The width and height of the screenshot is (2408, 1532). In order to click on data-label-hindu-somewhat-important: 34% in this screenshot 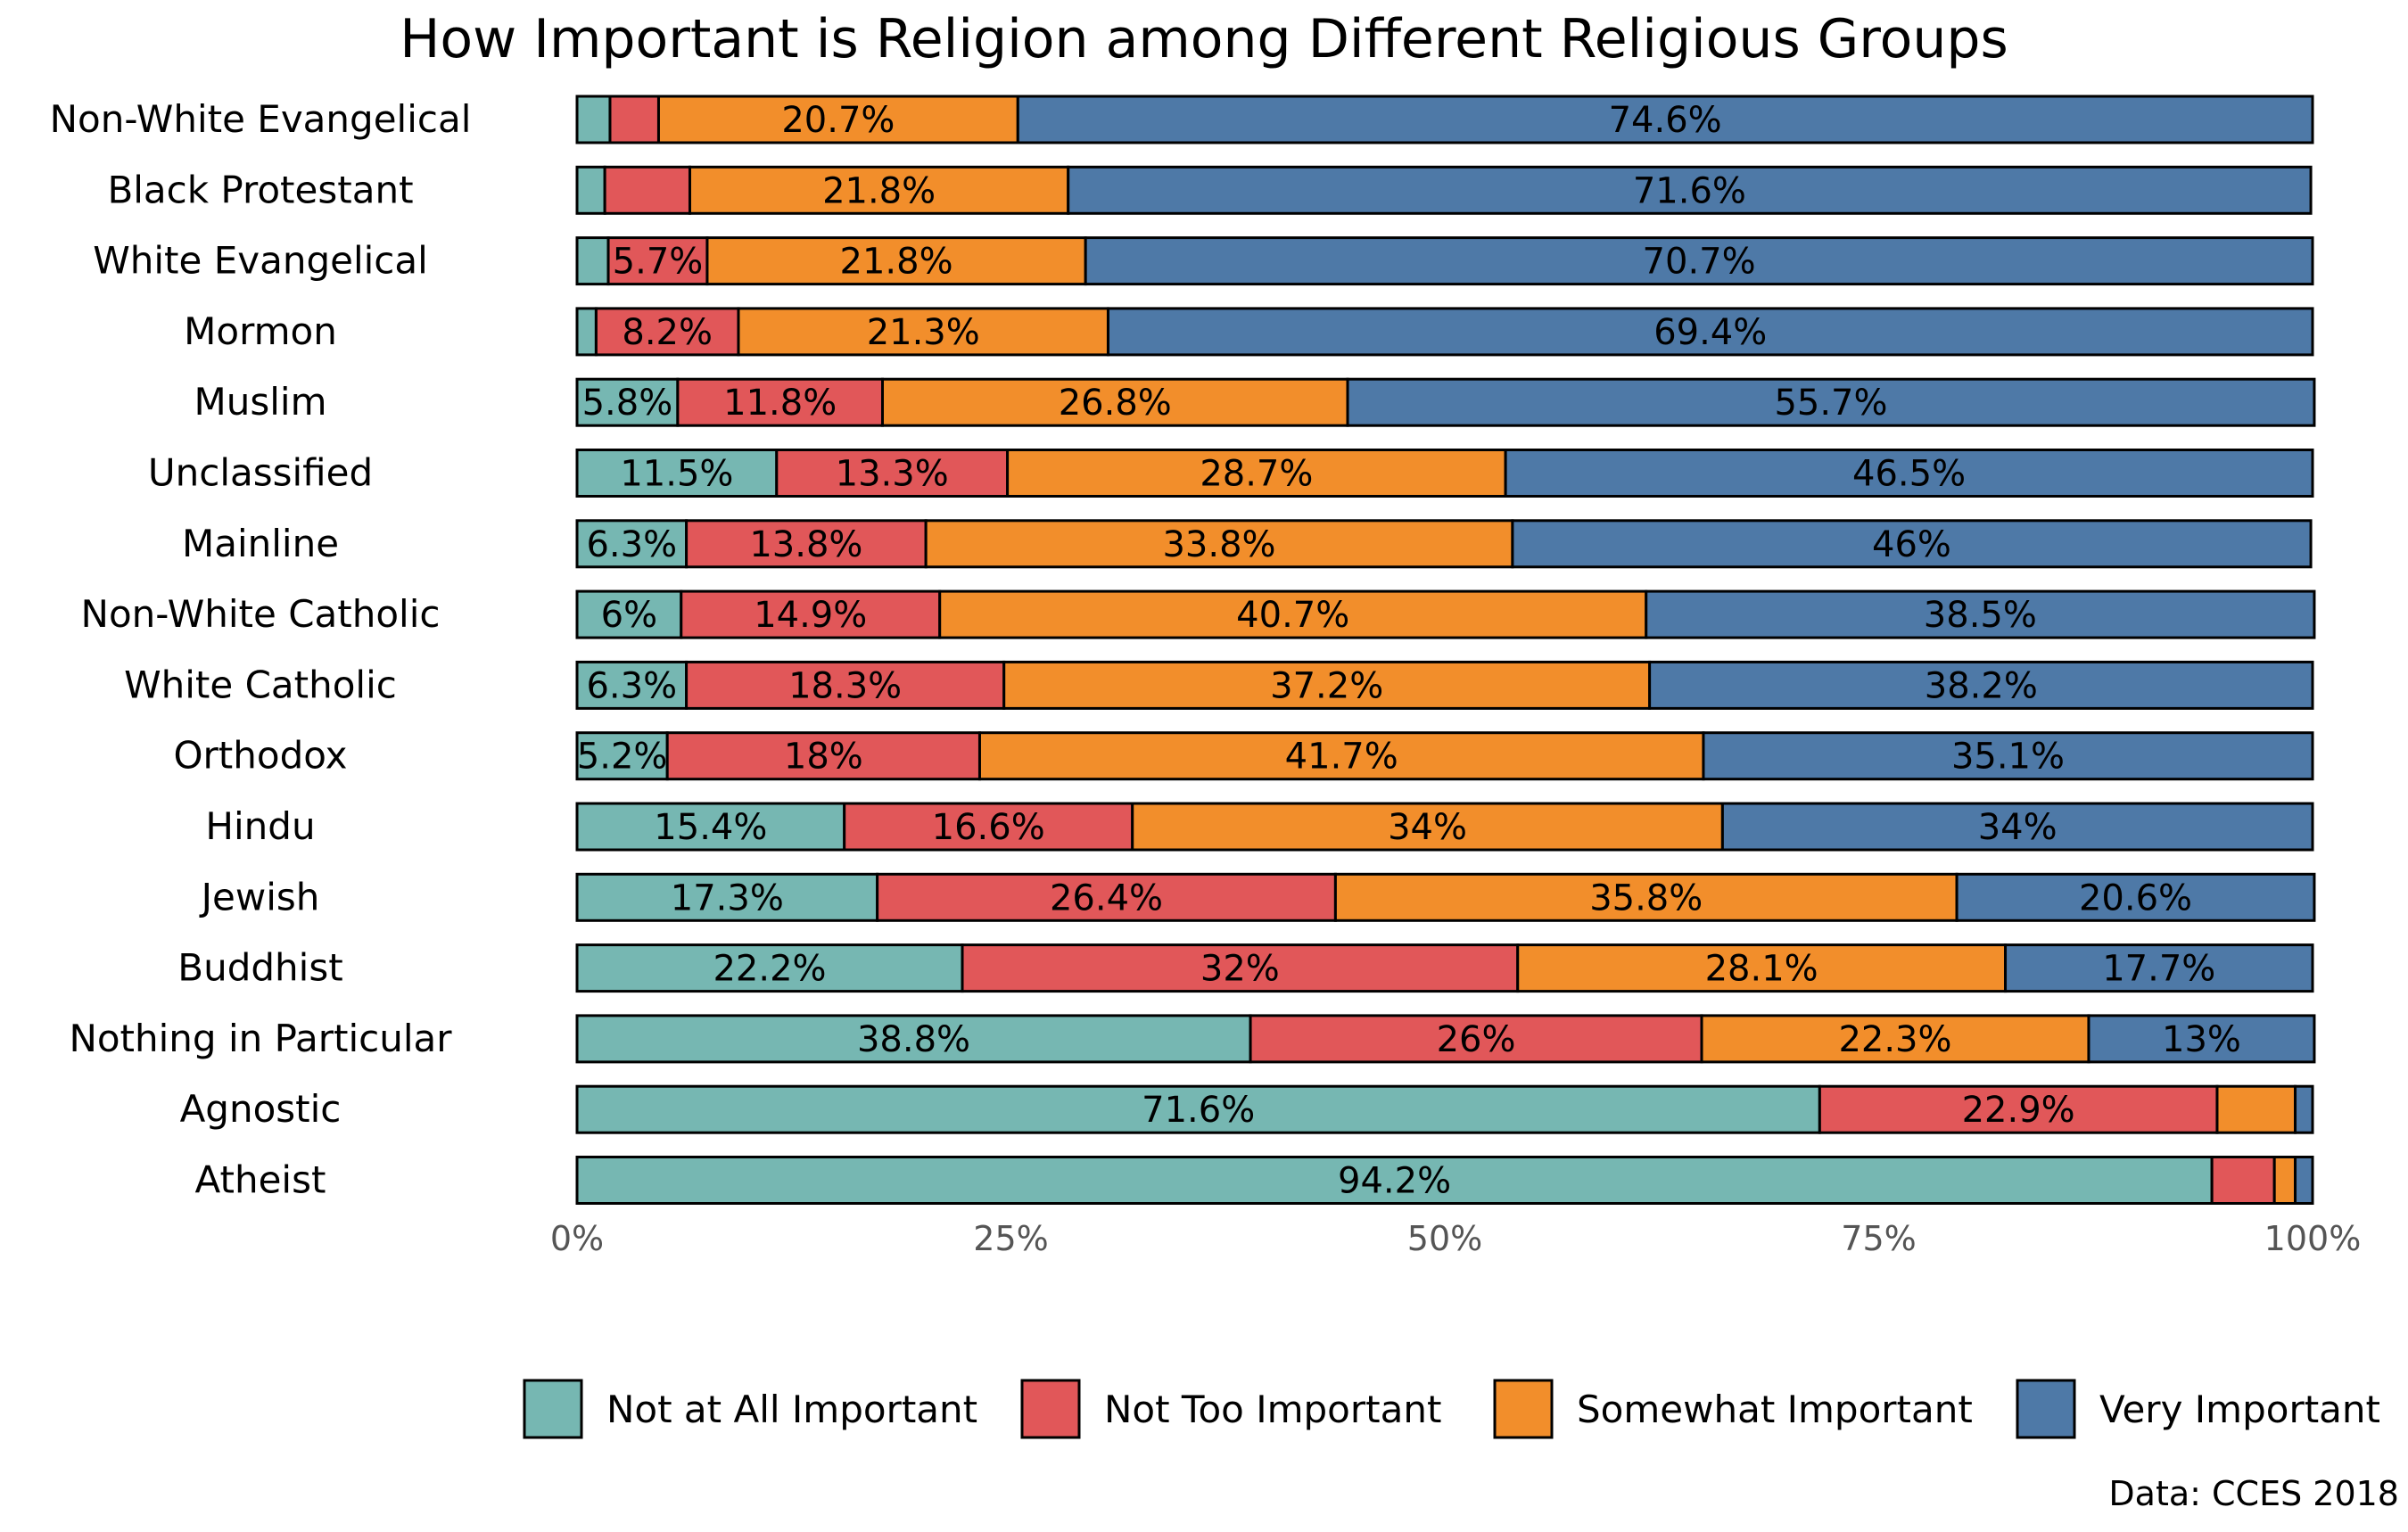, I will do `click(1427, 827)`.